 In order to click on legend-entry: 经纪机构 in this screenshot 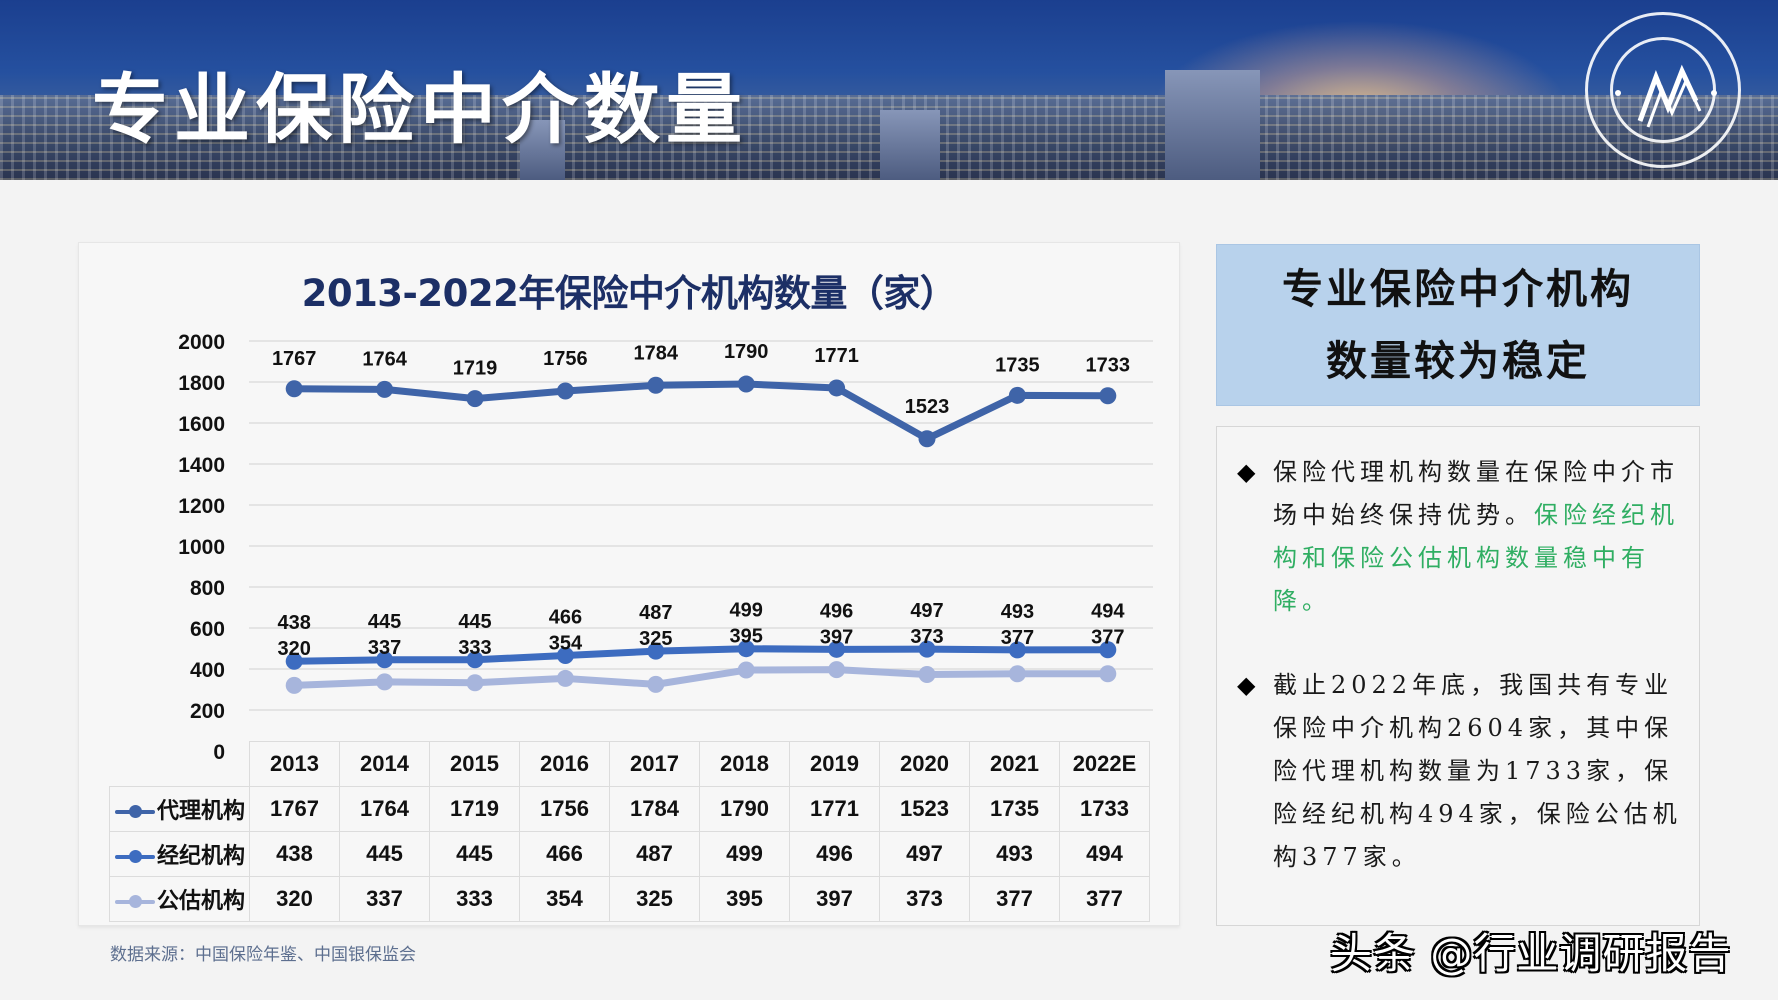, I will do `click(179, 854)`.